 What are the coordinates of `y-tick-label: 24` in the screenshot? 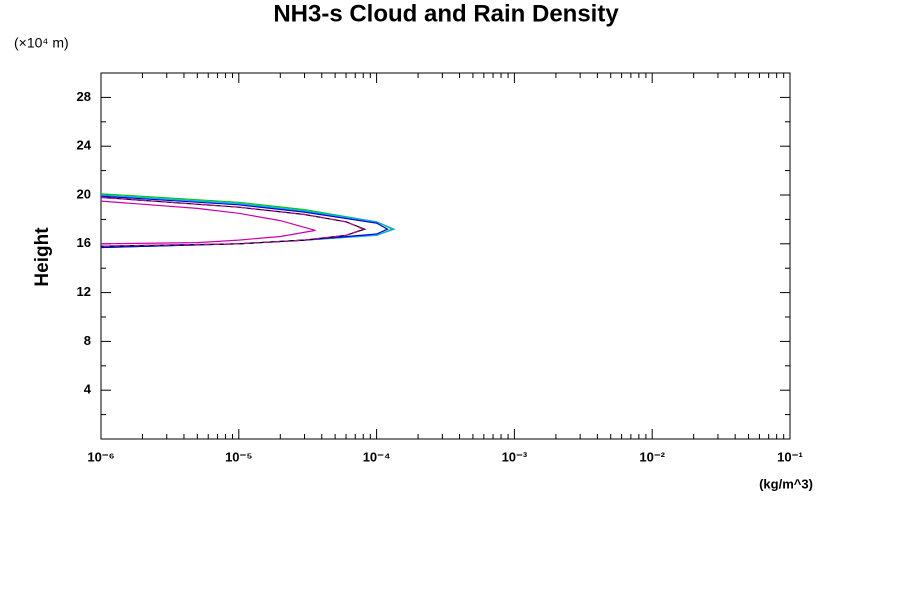 It's located at (84, 145).